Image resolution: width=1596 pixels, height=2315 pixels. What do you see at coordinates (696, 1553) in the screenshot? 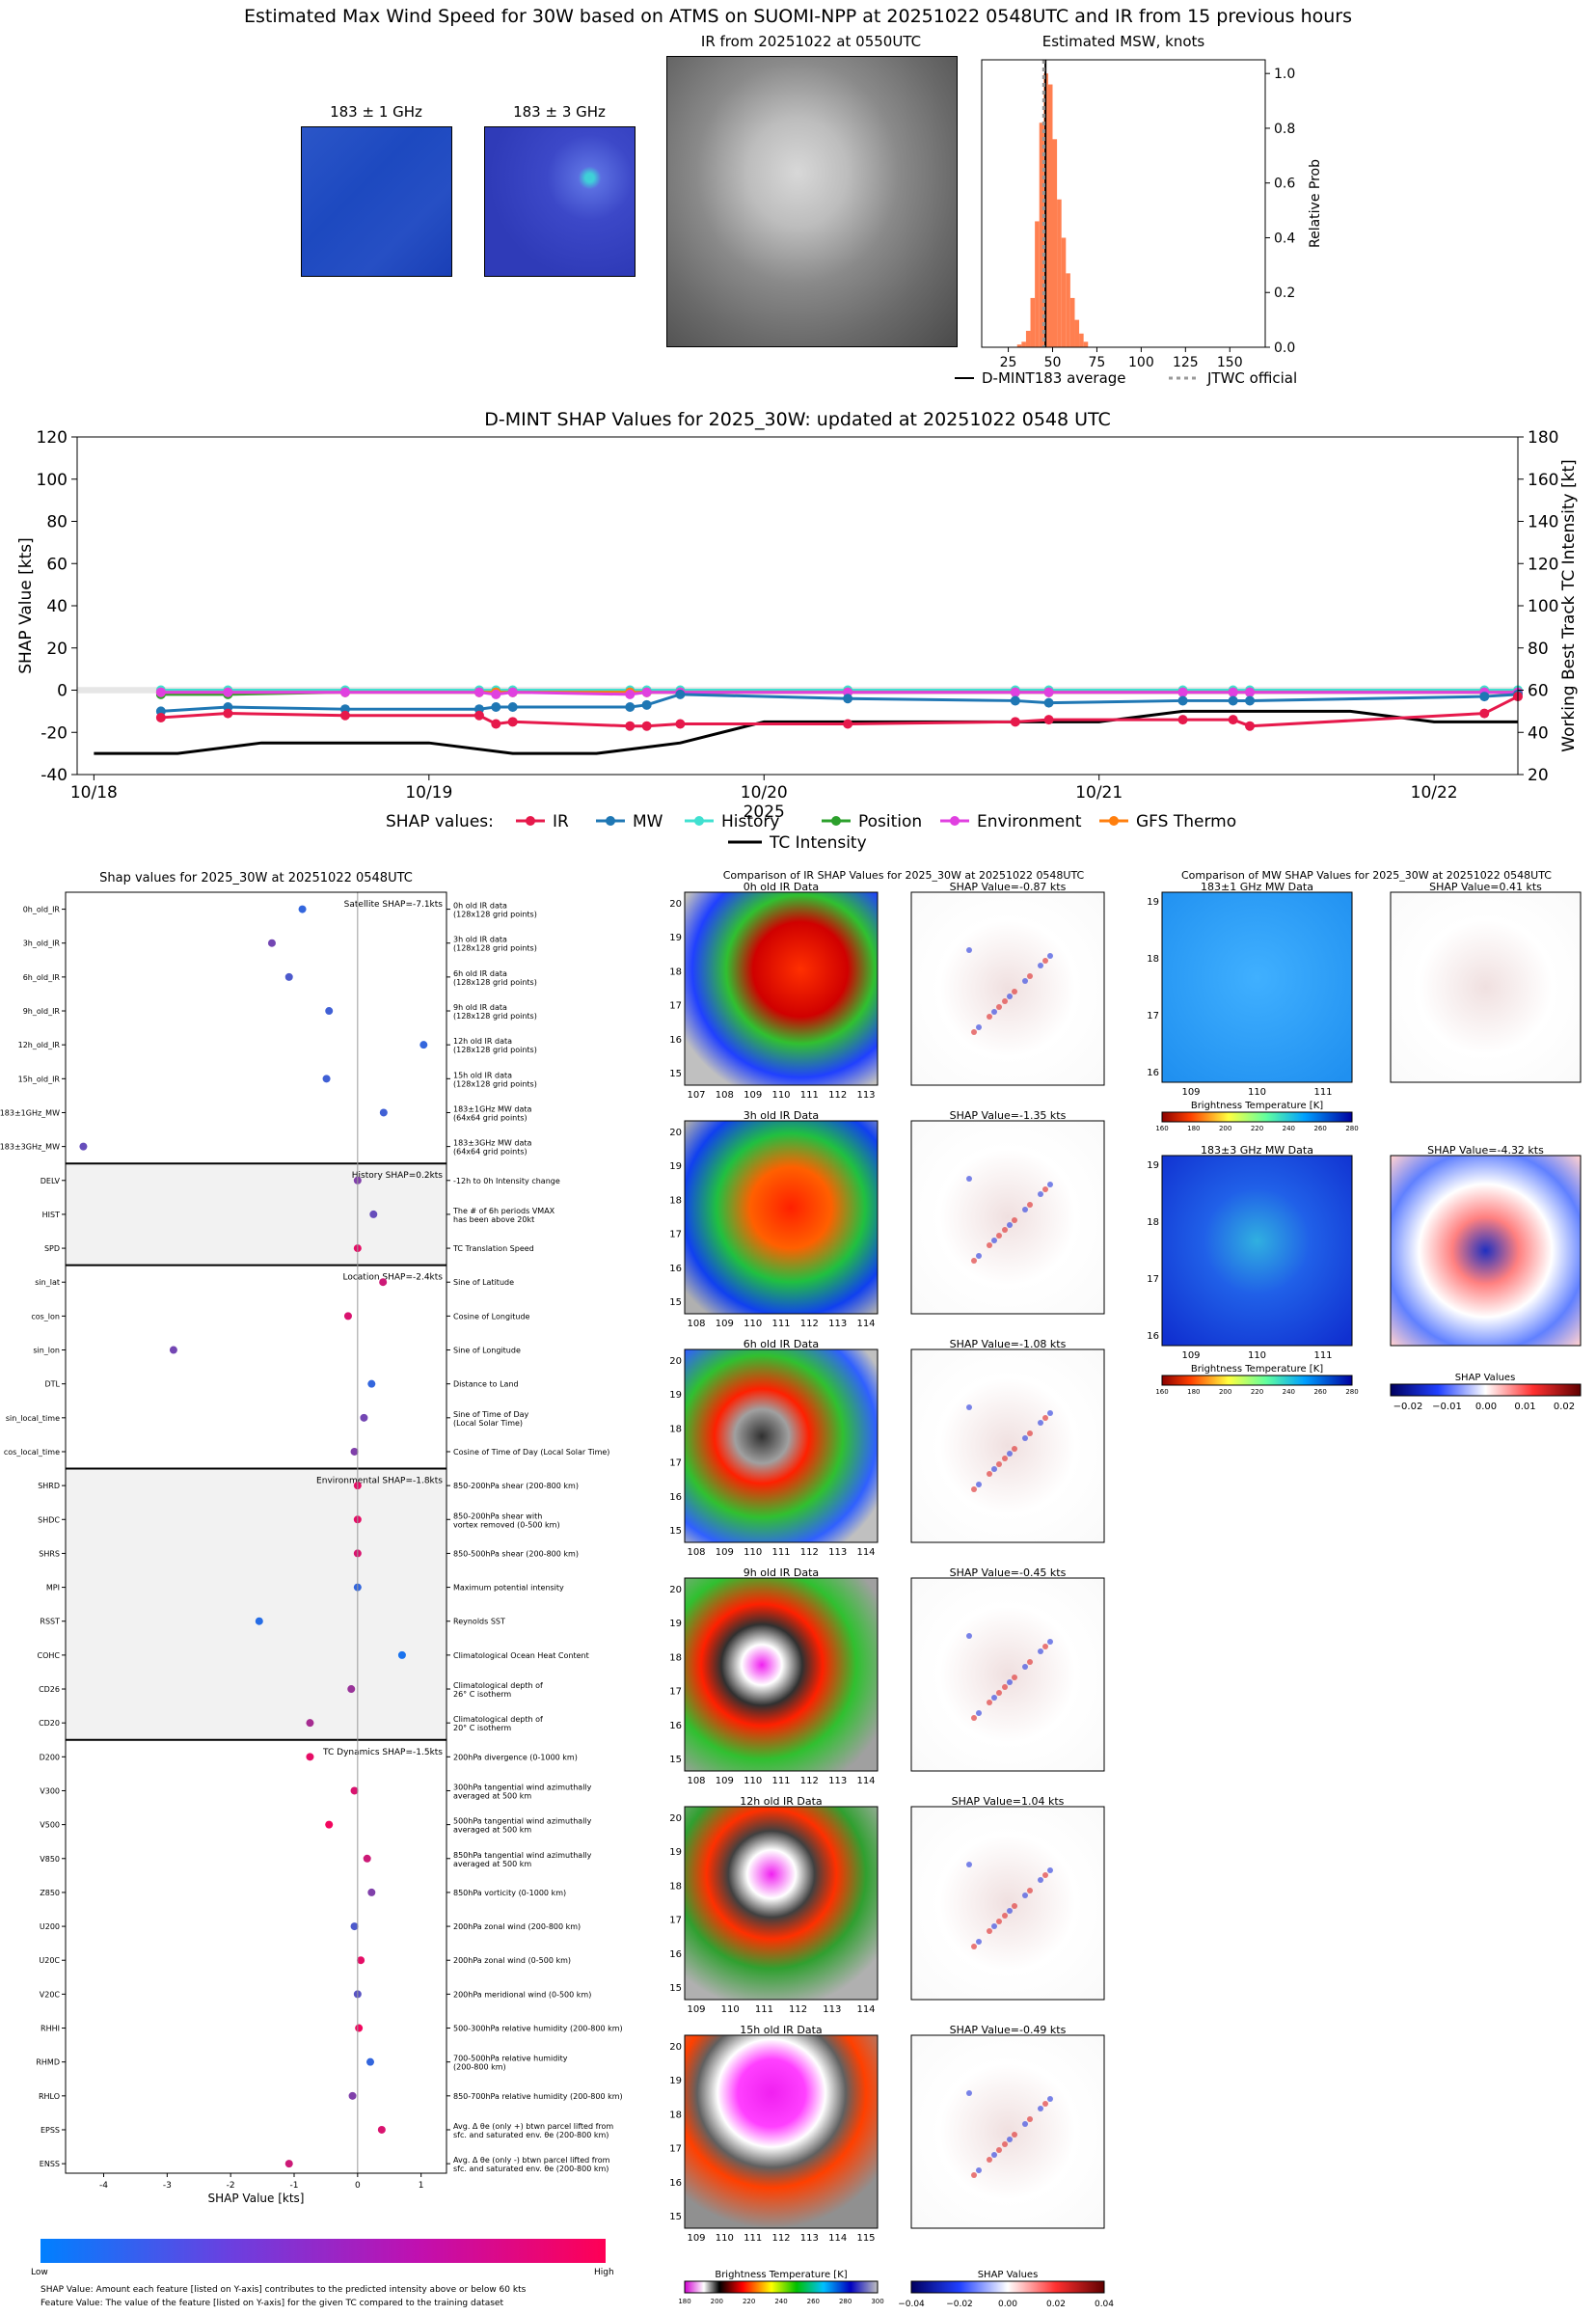
I see `ir-x-tick: 108` at bounding box center [696, 1553].